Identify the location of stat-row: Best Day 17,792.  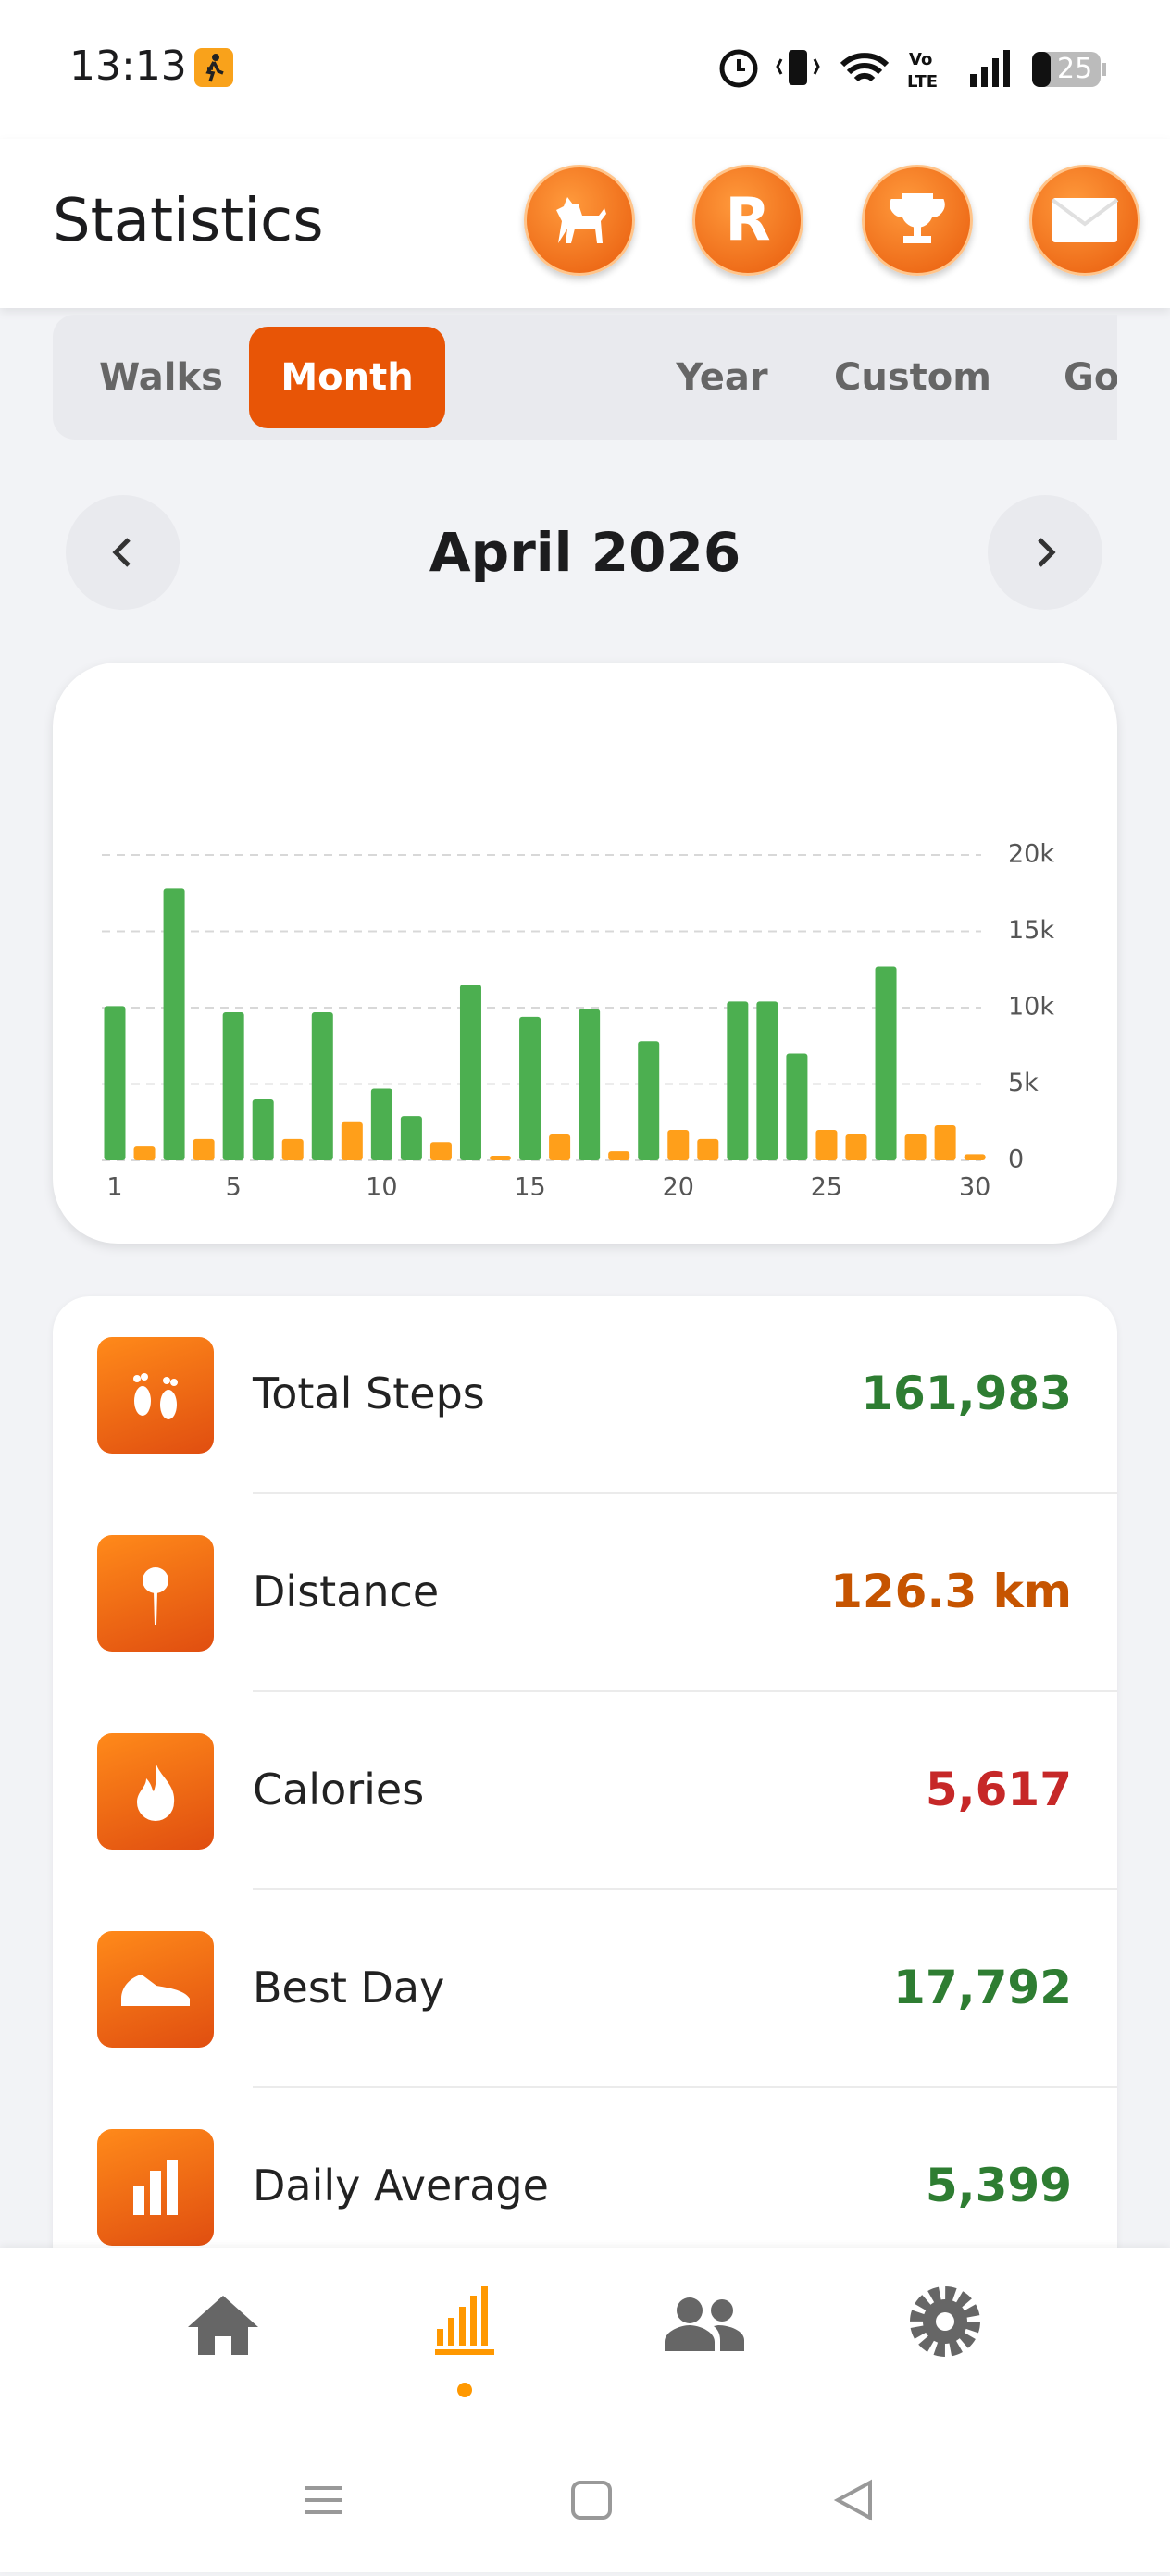
(585, 1989).